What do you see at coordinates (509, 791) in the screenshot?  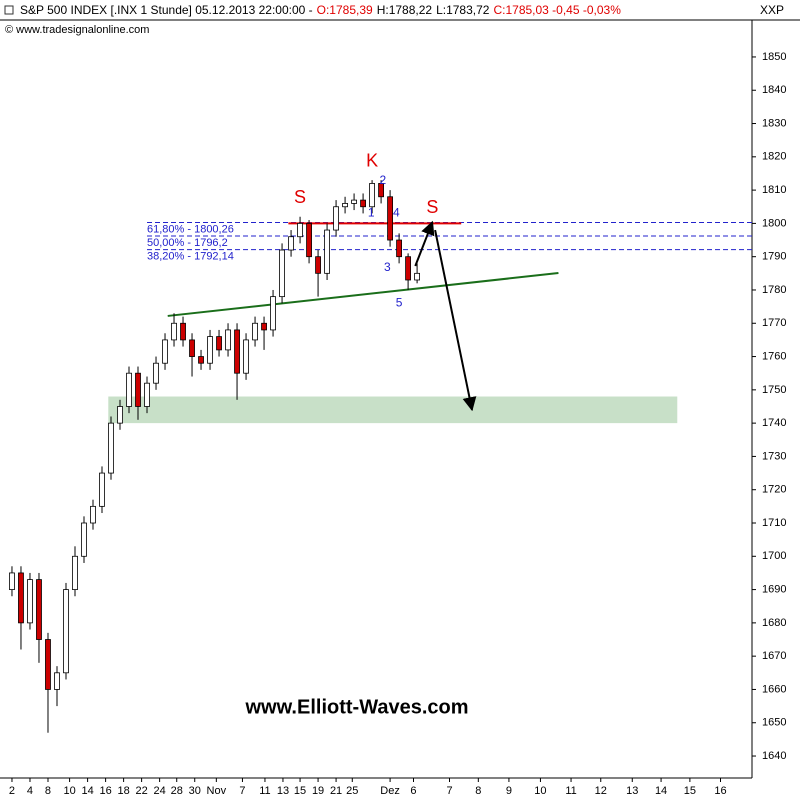 I see `x-tick-label: 9` at bounding box center [509, 791].